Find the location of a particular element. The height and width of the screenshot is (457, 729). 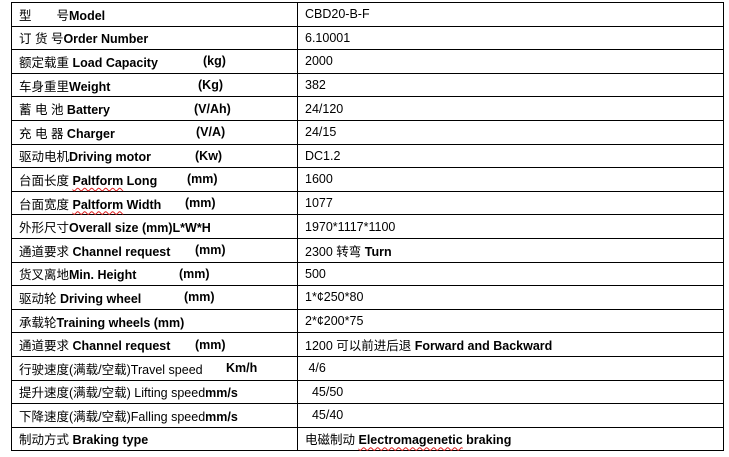

label-unit: (V/Ah) is located at coordinates (212, 108).